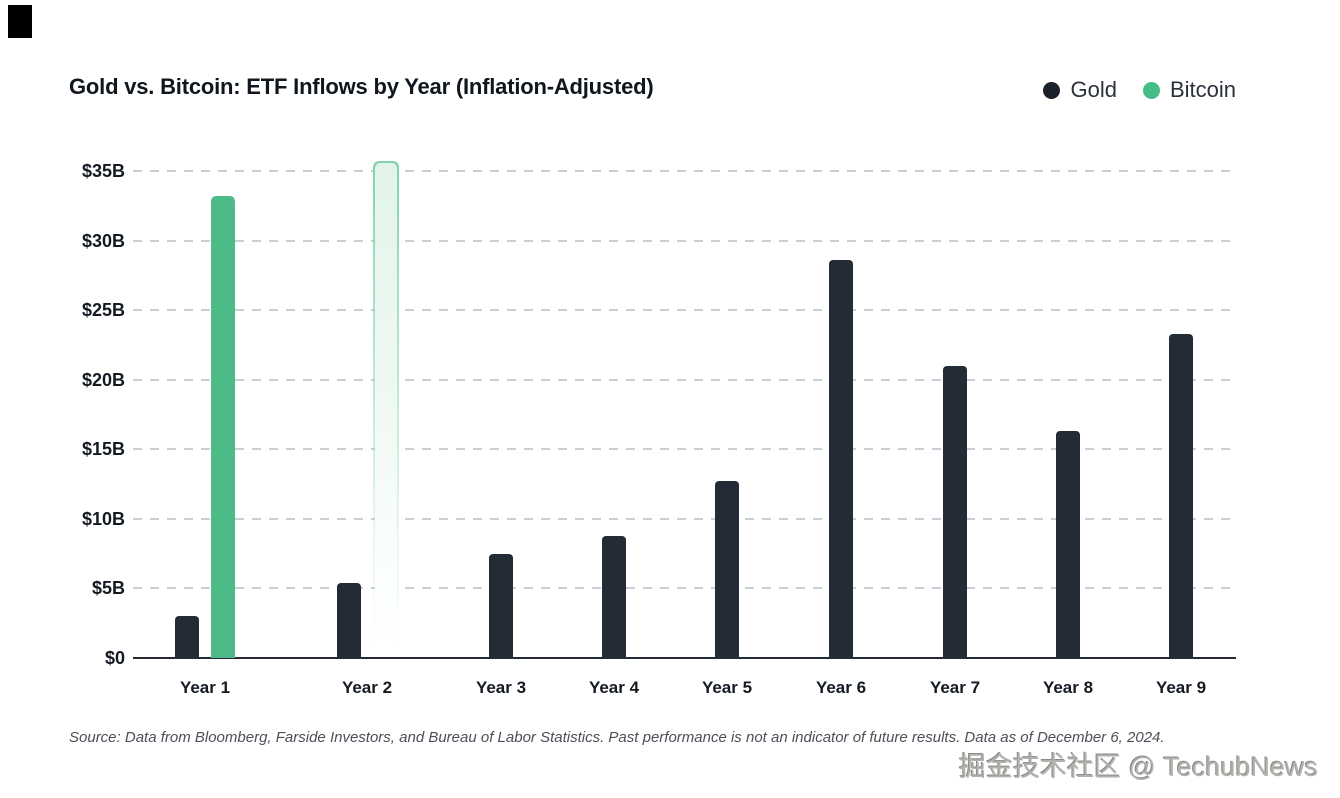 Image resolution: width=1340 pixels, height=798 pixels. Describe the element at coordinates (684, 379) in the screenshot. I see `gridline-20b` at that location.